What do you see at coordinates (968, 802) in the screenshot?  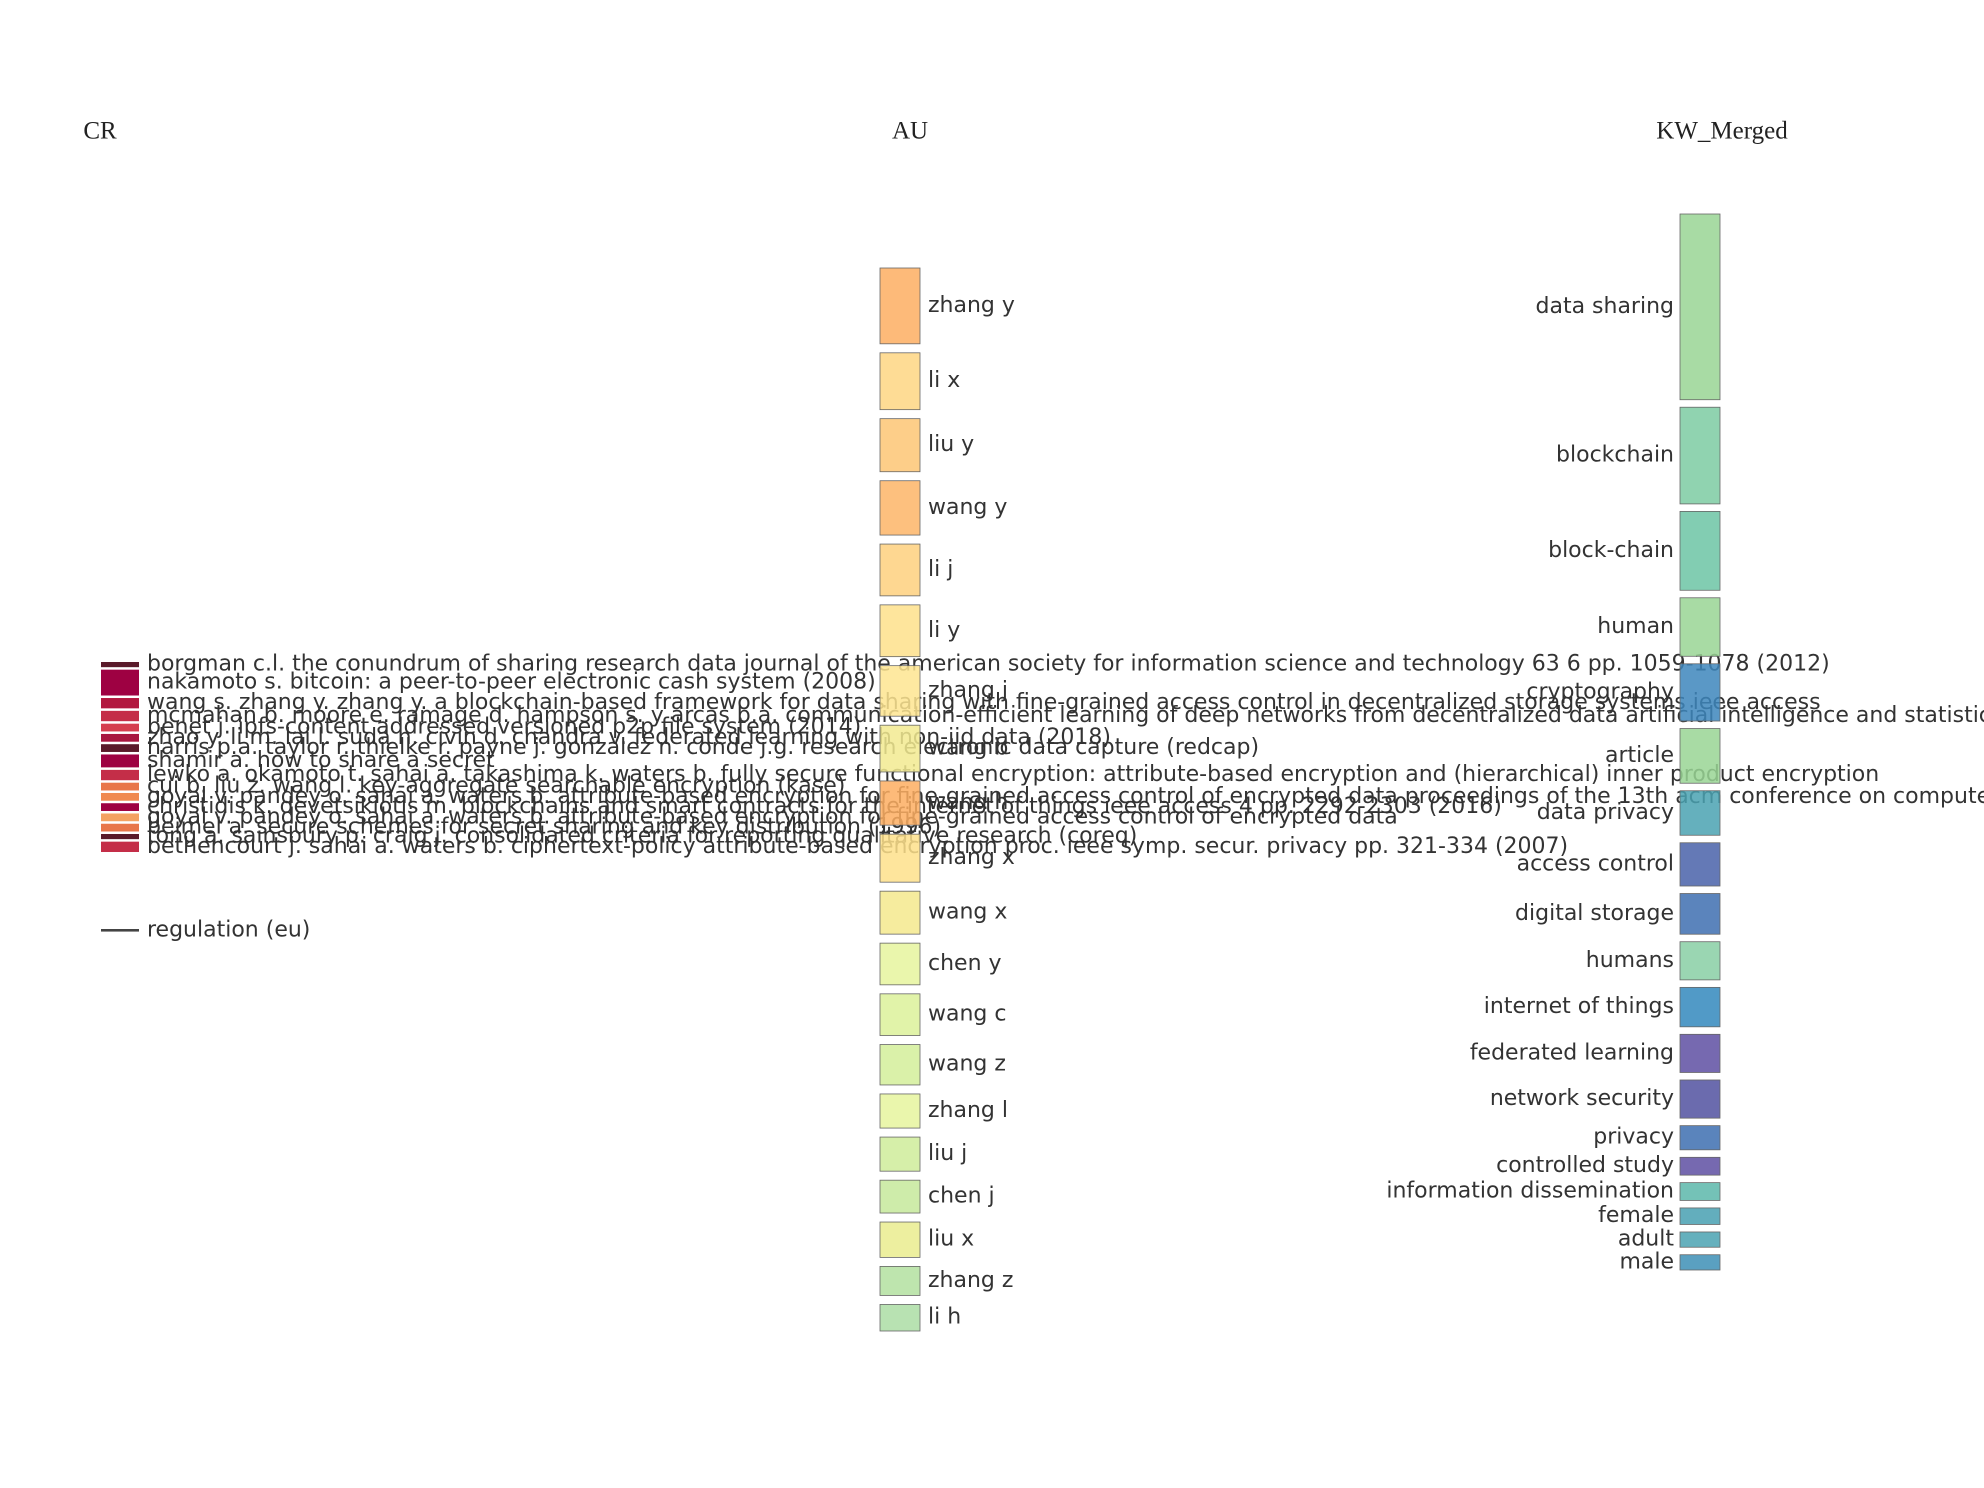 I see `node-label: wang h` at bounding box center [968, 802].